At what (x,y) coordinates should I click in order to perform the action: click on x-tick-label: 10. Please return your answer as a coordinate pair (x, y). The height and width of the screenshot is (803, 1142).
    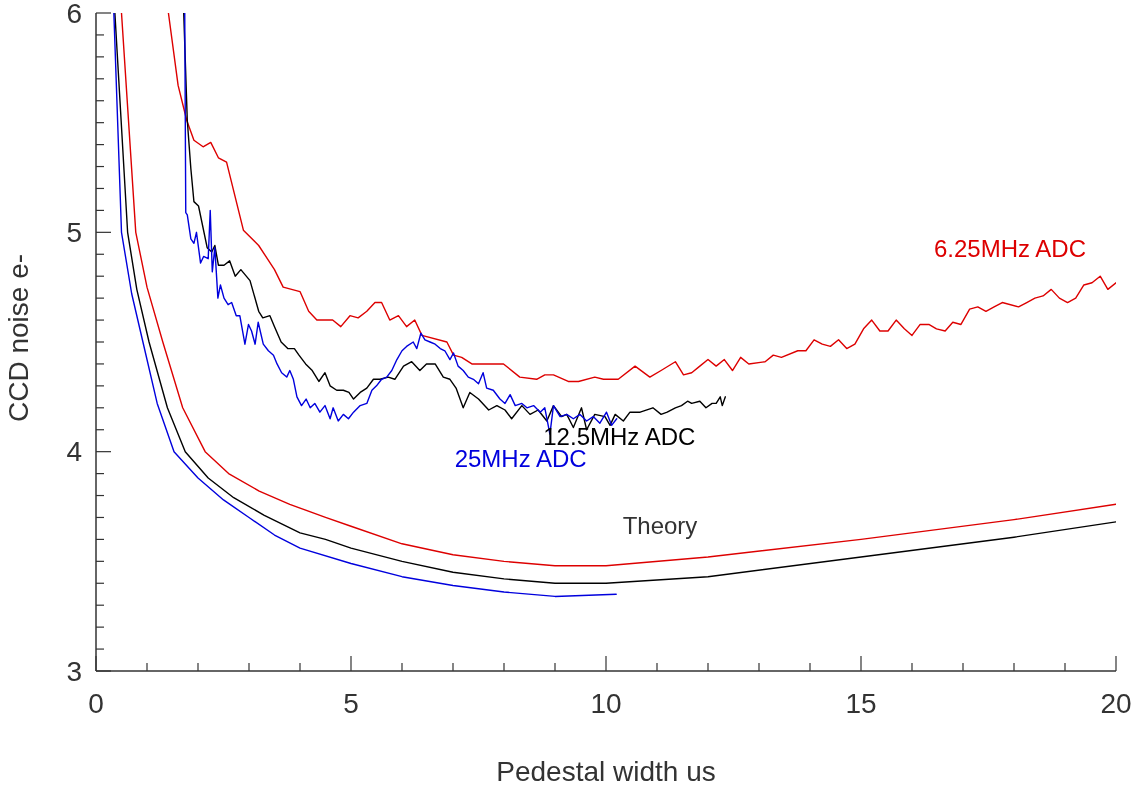
    Looking at the image, I should click on (606, 703).